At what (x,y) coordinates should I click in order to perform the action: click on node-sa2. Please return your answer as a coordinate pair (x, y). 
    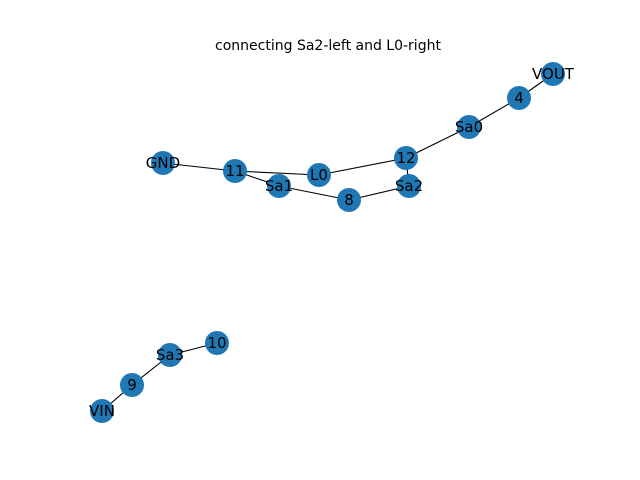
    Looking at the image, I should click on (409, 186).